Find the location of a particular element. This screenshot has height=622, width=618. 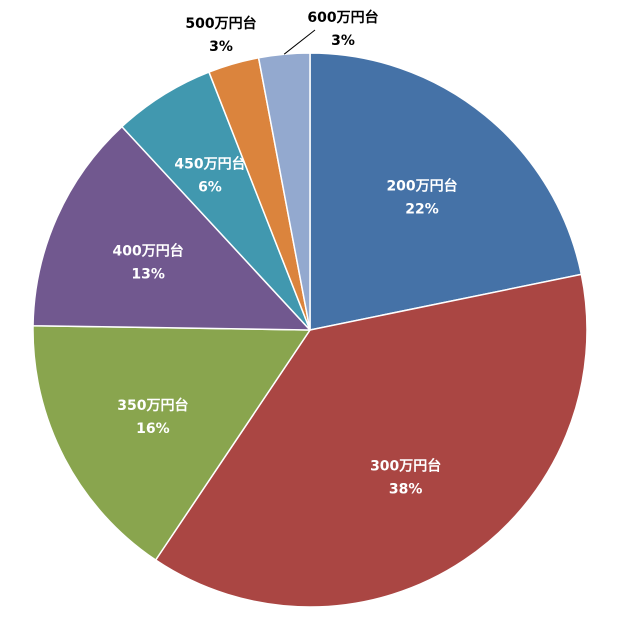

percent-label-2: 38% is located at coordinates (406, 490).